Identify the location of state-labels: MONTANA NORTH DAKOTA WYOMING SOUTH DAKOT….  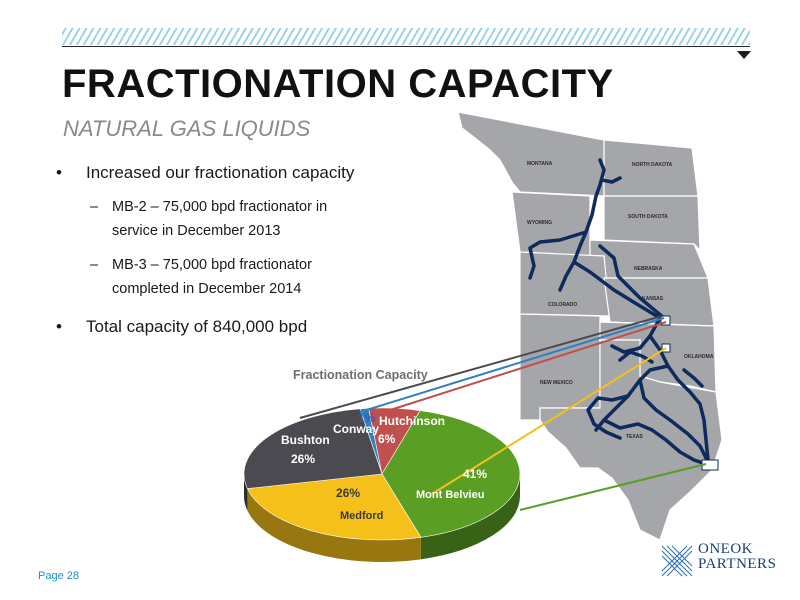
(620, 300).